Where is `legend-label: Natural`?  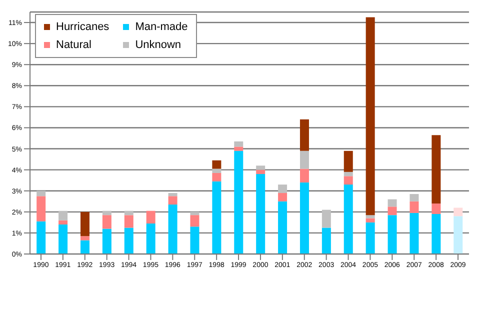 legend-label: Natural is located at coordinates (74, 45).